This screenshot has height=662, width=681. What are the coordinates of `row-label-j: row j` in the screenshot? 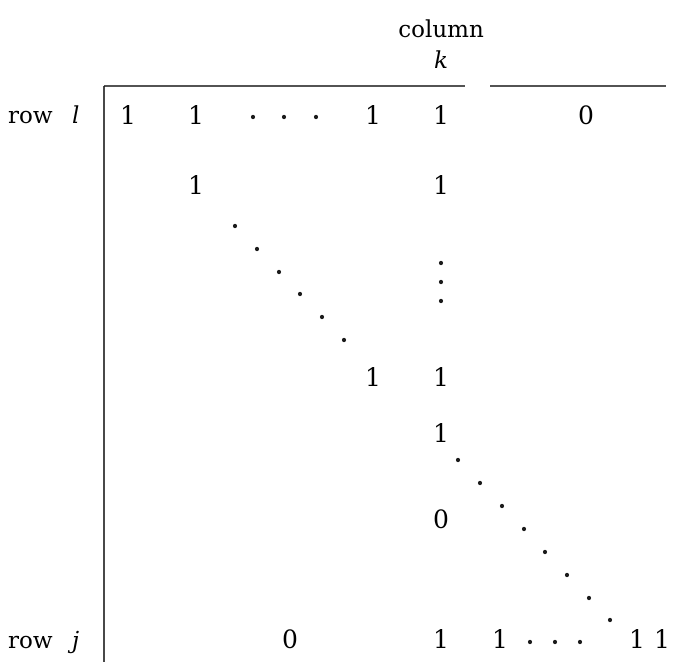 It's located at (43, 641).